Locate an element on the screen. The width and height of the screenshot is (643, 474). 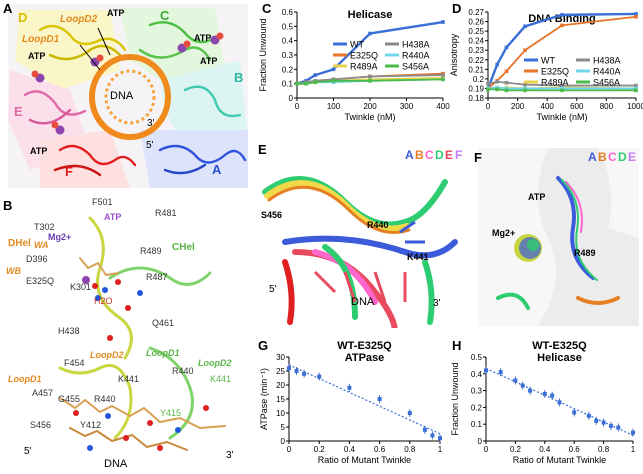
legend-e-e: E is located at coordinates (449, 155).